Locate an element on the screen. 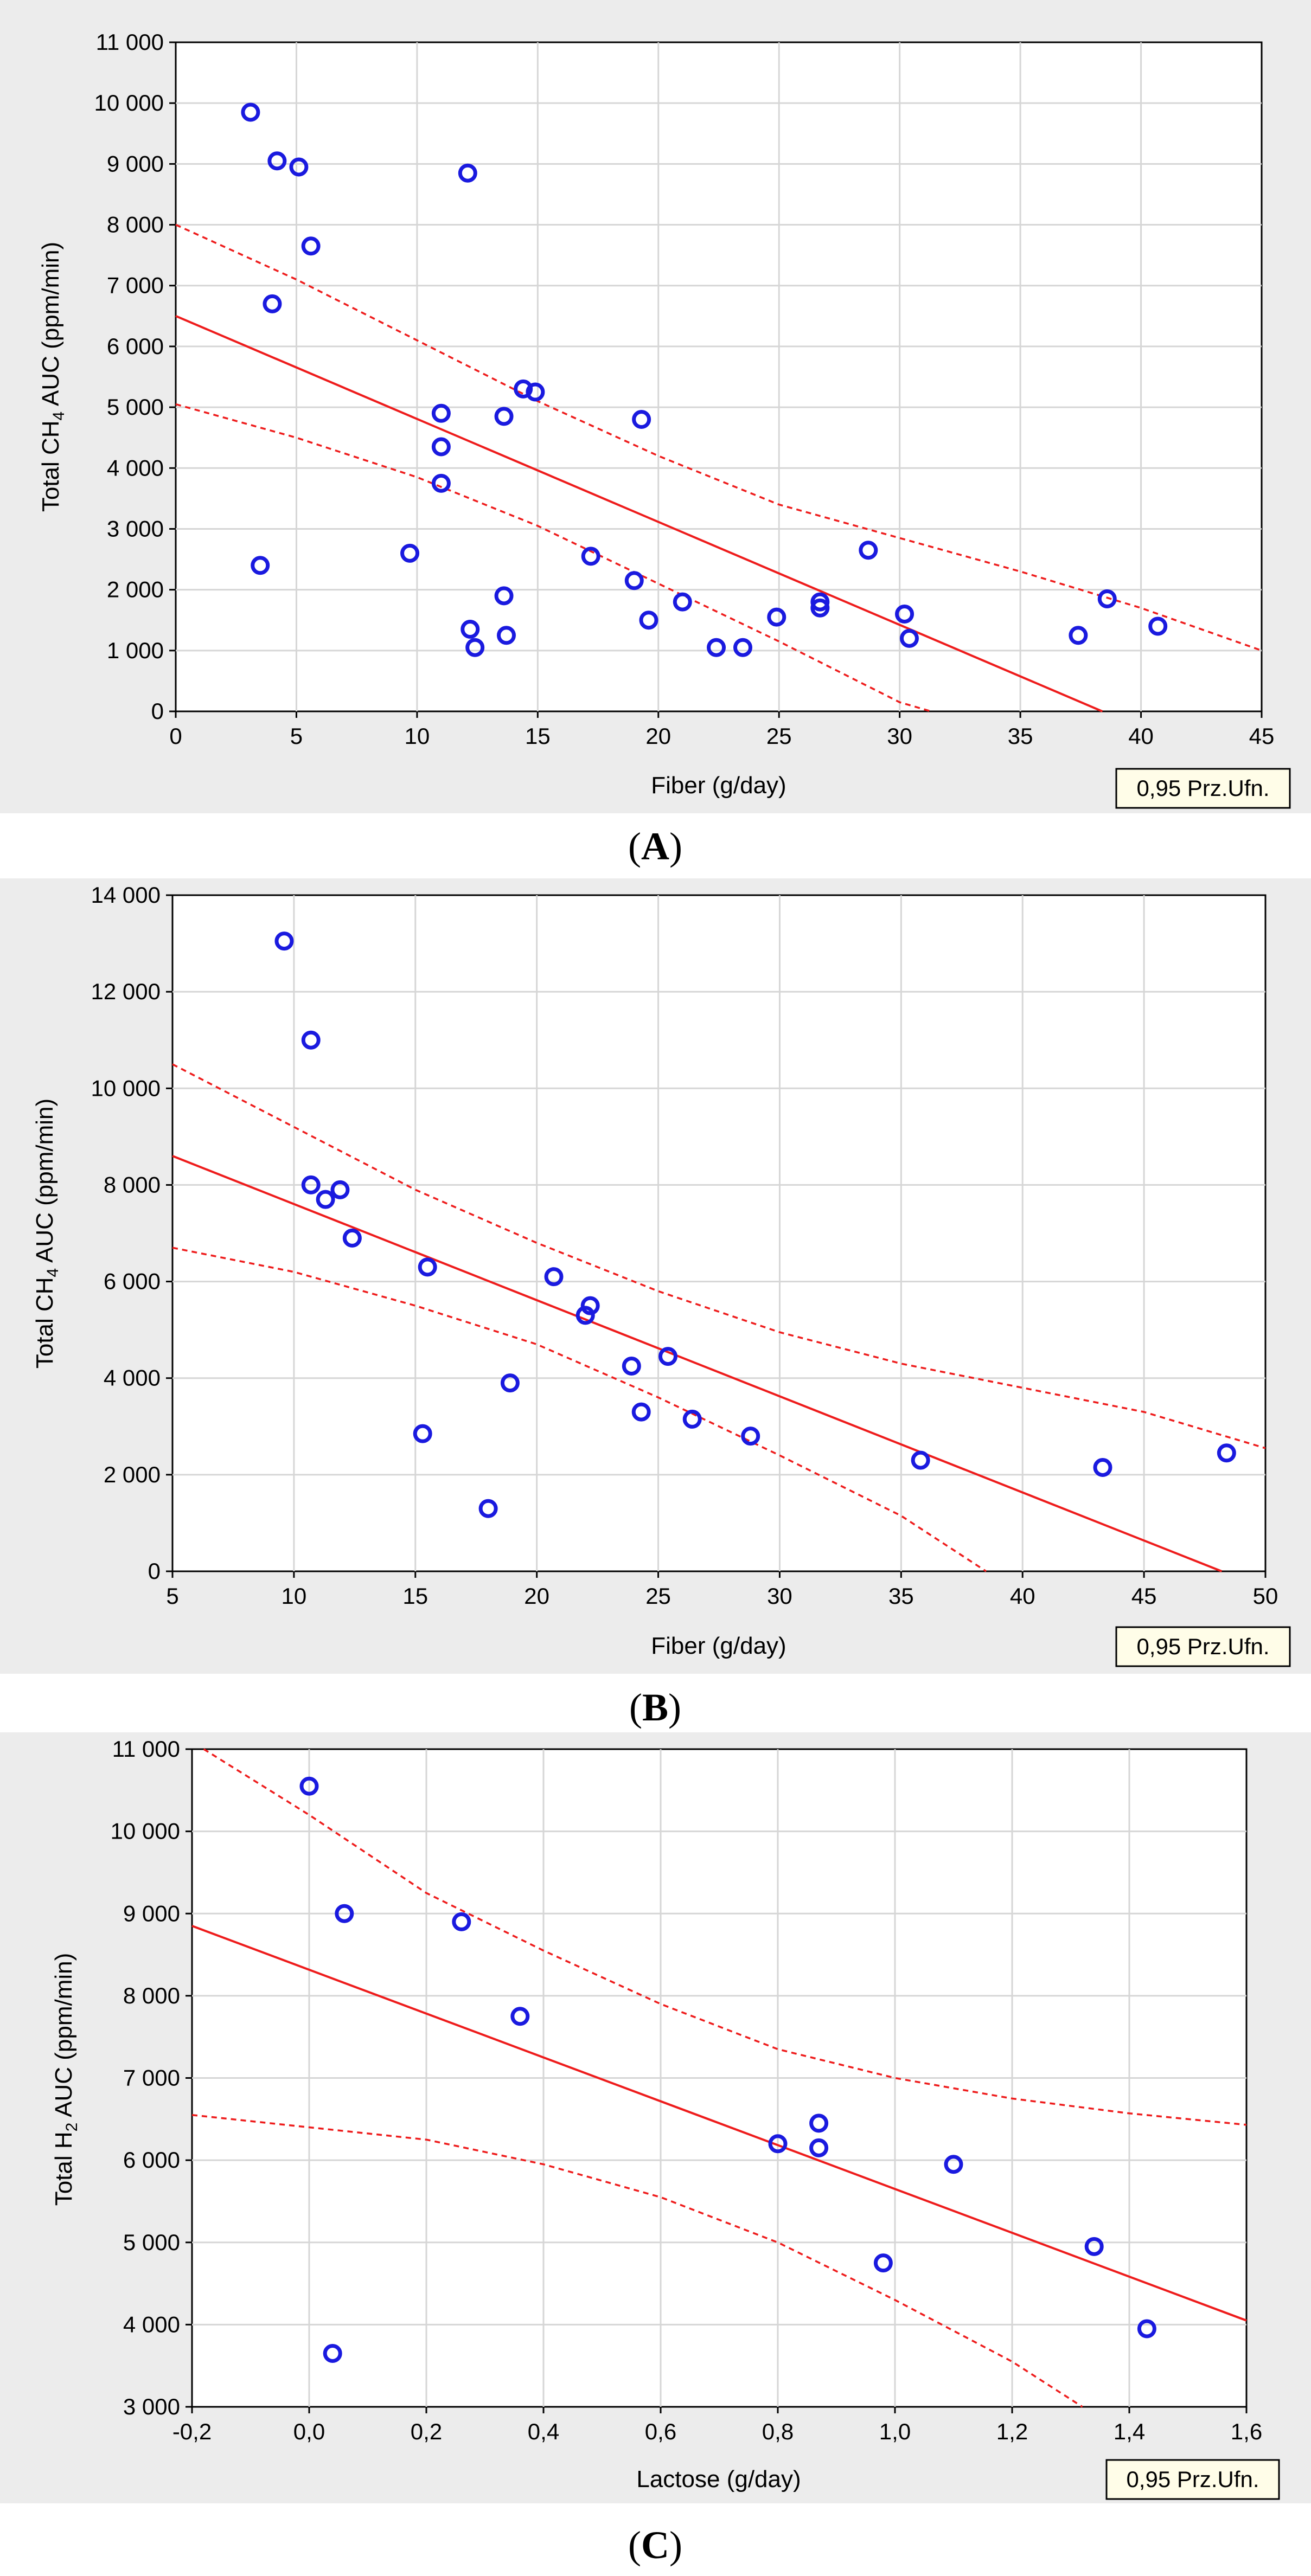  panel-b-y-label-suffix: AUC (ppm/min) is located at coordinates (44, 1183).